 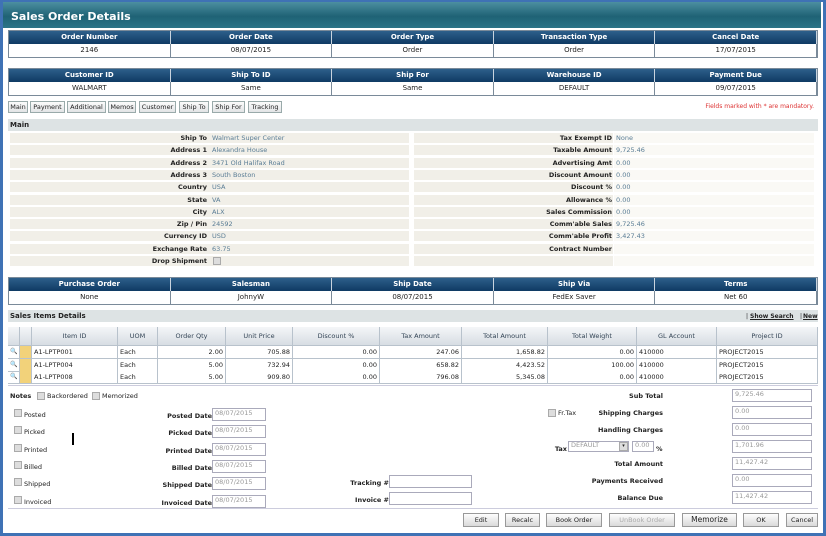 What do you see at coordinates (239, 466) in the screenshot?
I see `billed-date-input: 08/07/2015` at bounding box center [239, 466].